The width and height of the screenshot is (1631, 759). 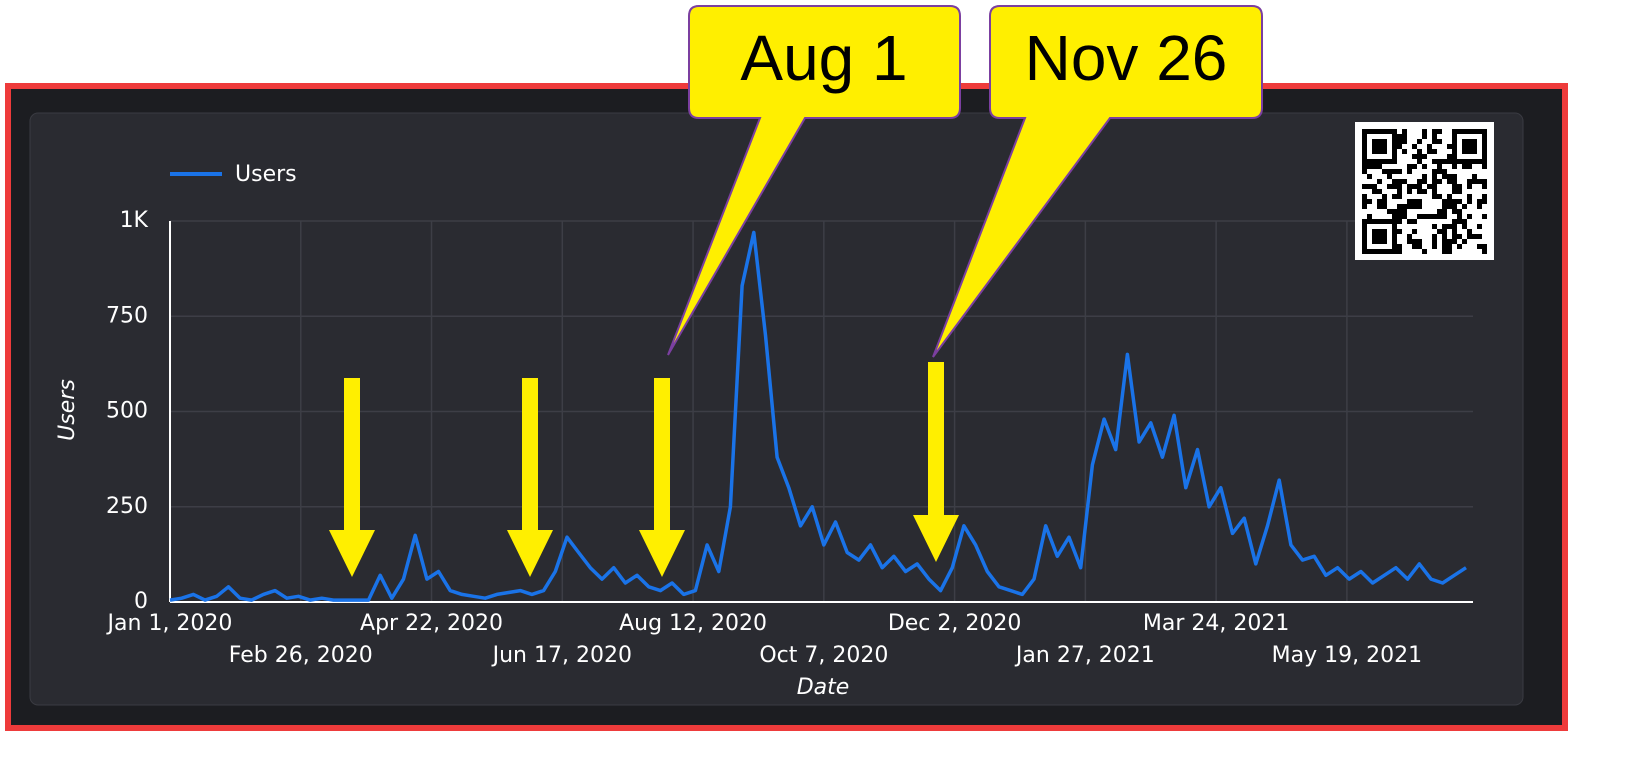 What do you see at coordinates (431, 623) in the screenshot?
I see `x-tick-label: Apr 22, 2020` at bounding box center [431, 623].